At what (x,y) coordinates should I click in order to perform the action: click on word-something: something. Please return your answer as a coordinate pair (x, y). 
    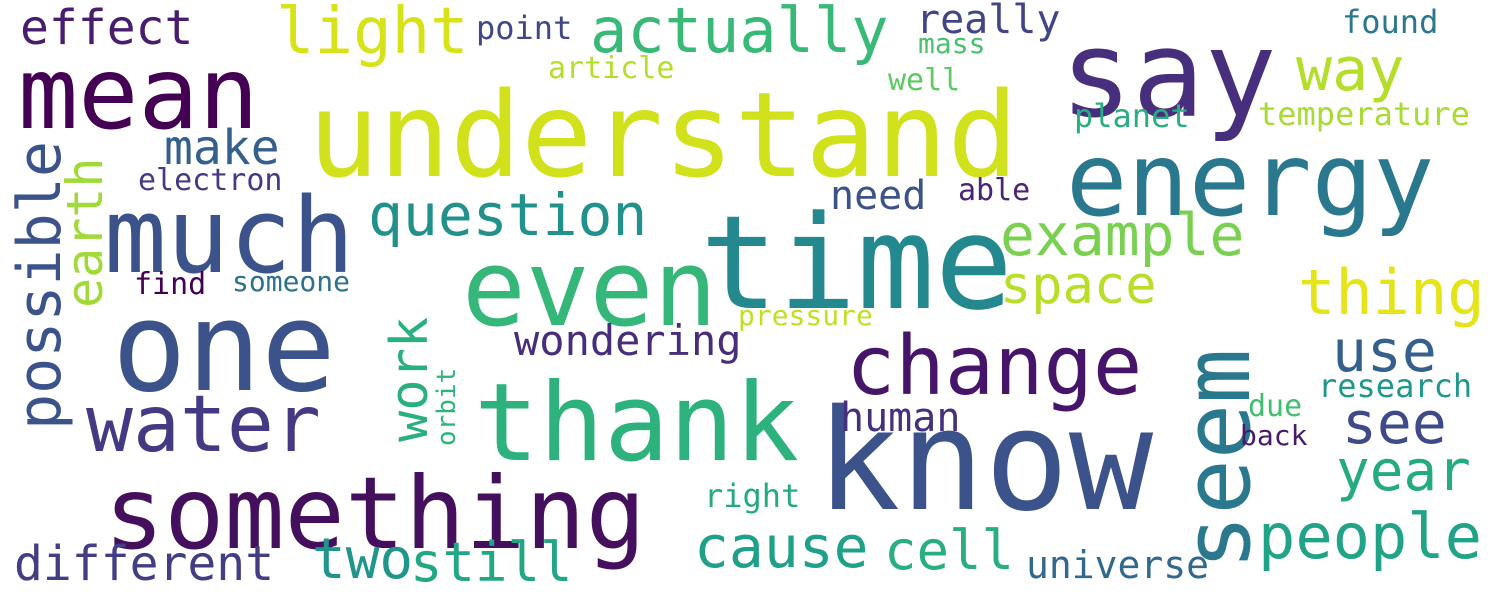
    Looking at the image, I should click on (375, 513).